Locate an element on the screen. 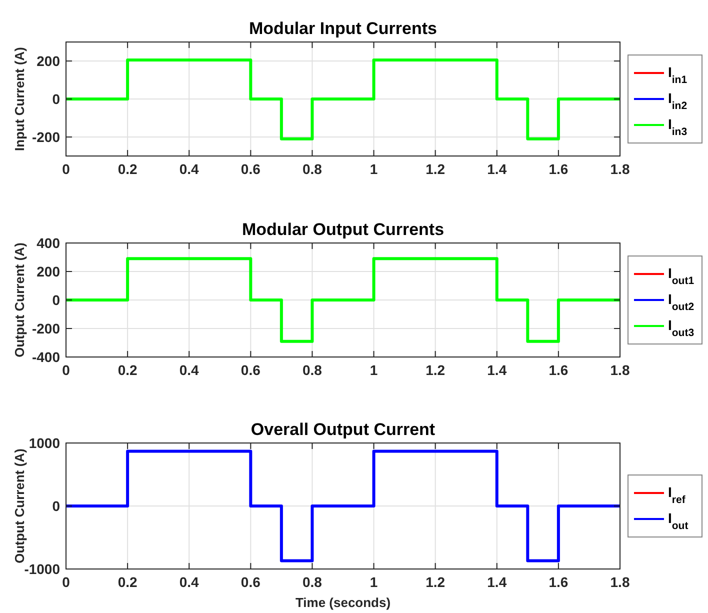 The height and width of the screenshot is (613, 708). x-axis-title: Time (seconds) is located at coordinates (343, 602).